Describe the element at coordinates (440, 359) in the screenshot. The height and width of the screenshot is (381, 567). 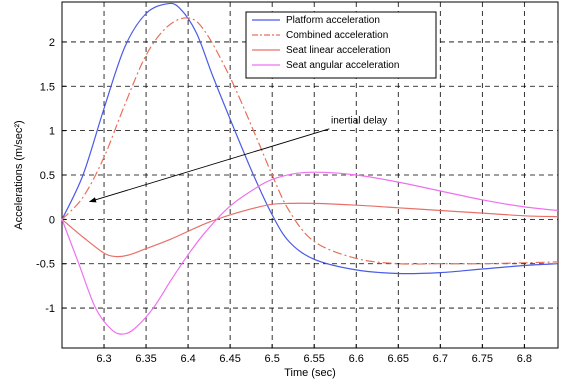
I see `x-tick-label: 6.7` at that location.